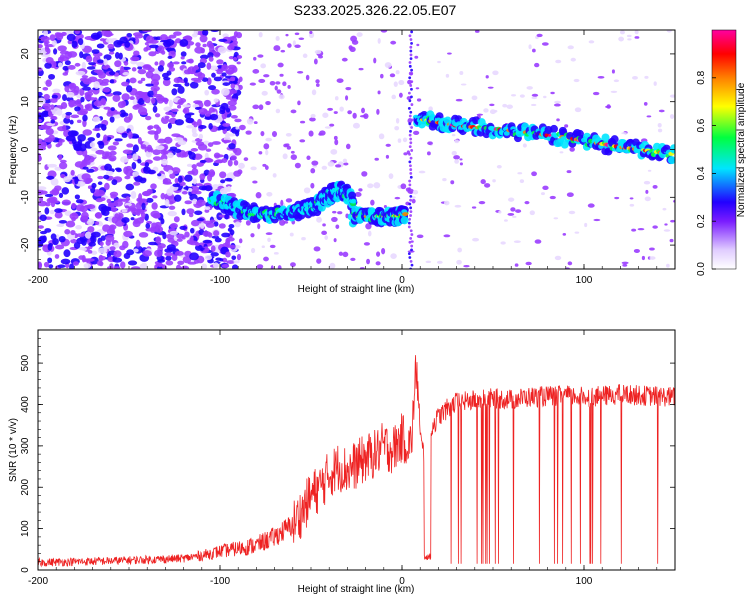  What do you see at coordinates (13, 150) in the screenshot?
I see `spectrogram-y-axis-label: Frequency (Hz)` at bounding box center [13, 150].